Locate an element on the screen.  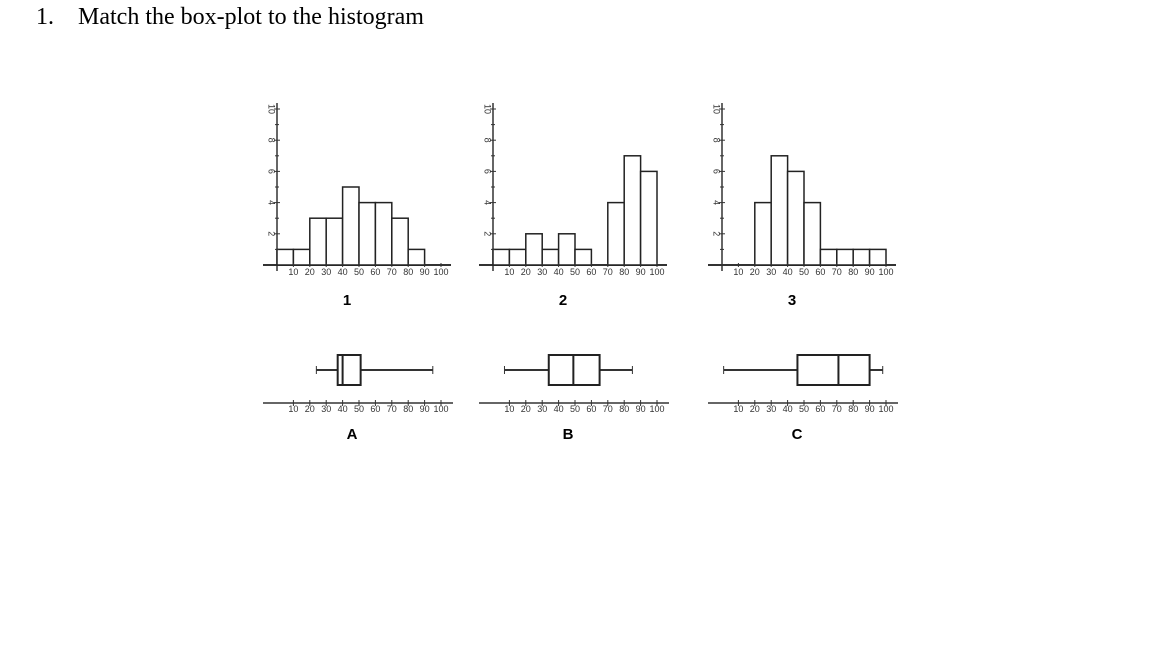
chart-title: C is located at coordinates (797, 434).